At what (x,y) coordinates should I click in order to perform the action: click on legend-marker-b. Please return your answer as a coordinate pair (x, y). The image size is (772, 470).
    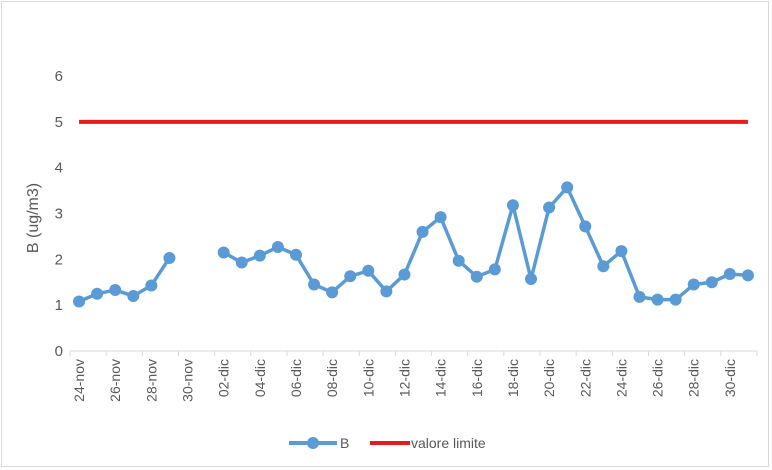
    Looking at the image, I should click on (313, 443).